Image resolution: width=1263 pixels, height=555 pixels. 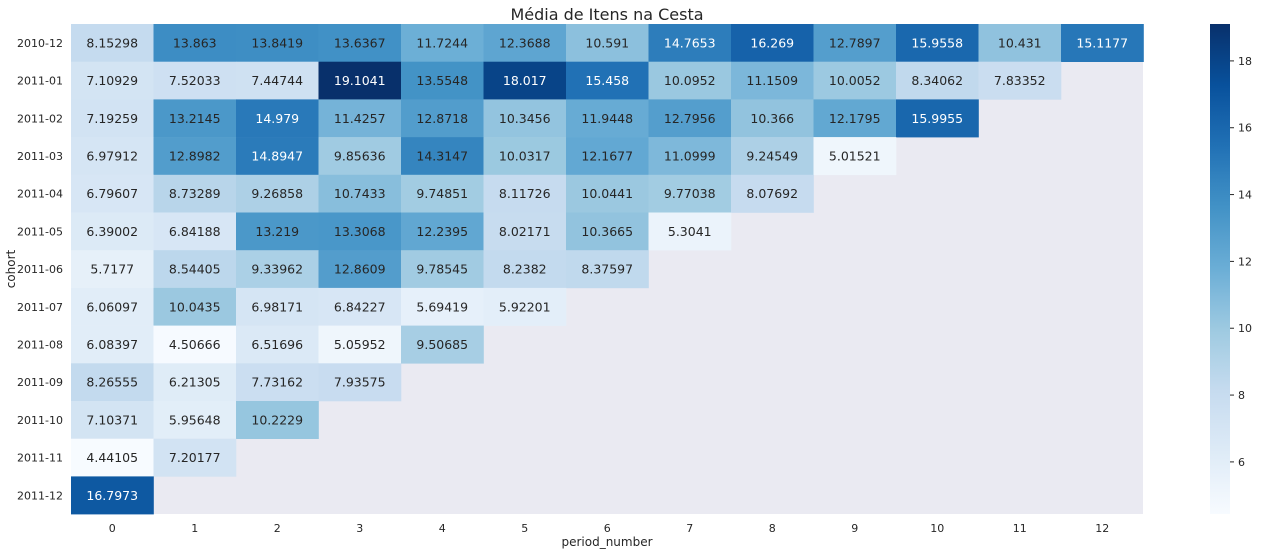 I want to click on x-tick-label: 11, so click(x=1020, y=528).